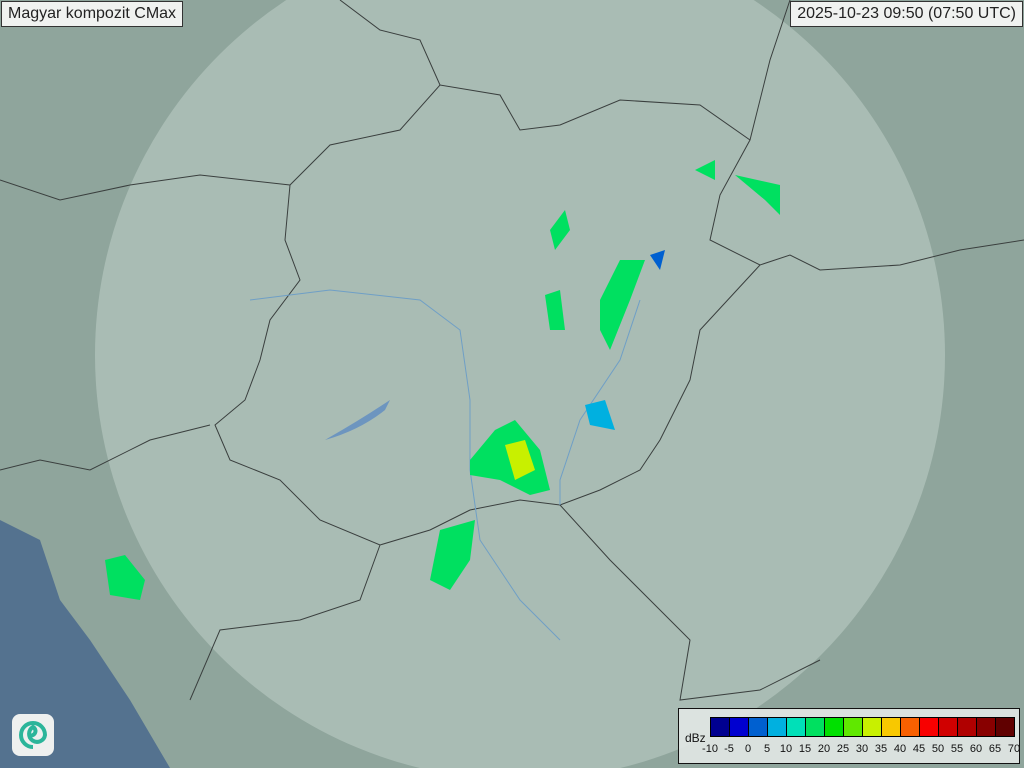 The height and width of the screenshot is (768, 1024). Describe the element at coordinates (824, 749) in the screenshot. I see `legend-tick-label: 20` at that location.